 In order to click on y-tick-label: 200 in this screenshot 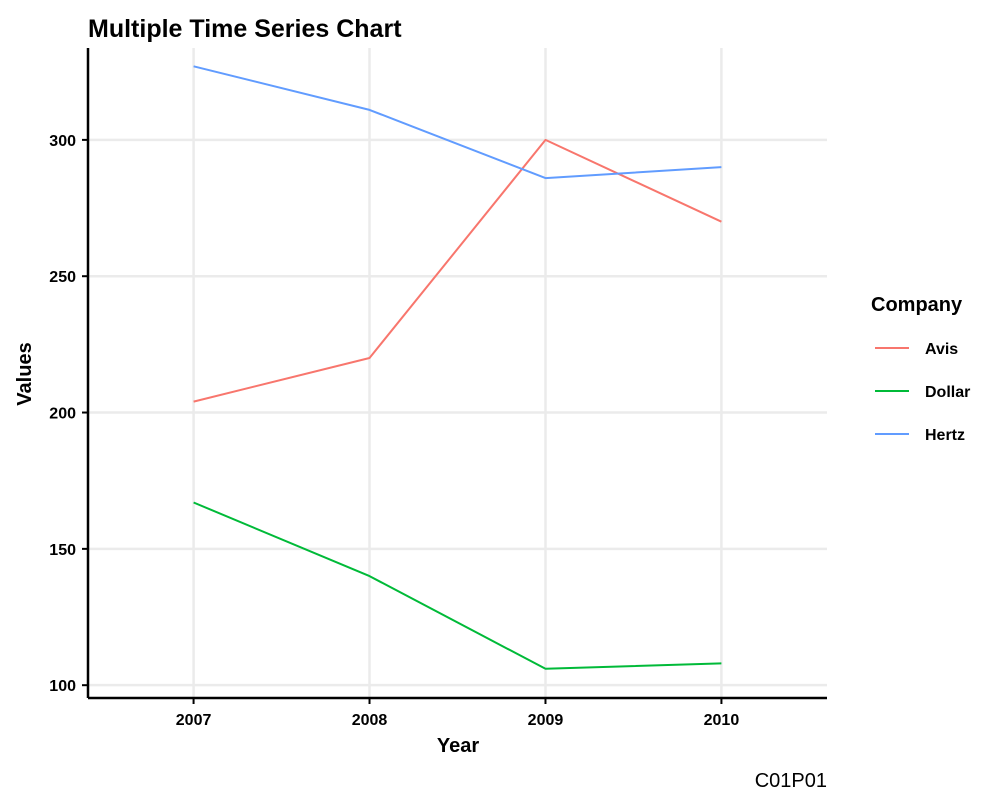, I will do `click(62, 414)`.